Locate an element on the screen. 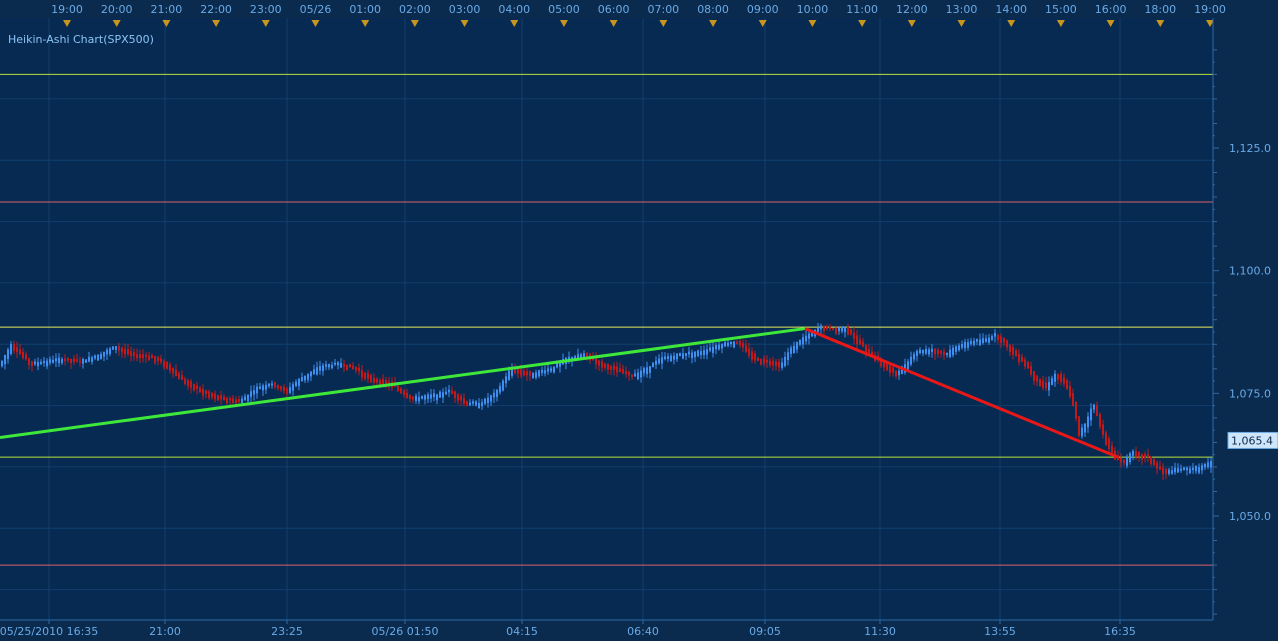  bottom-tick-label: 21:00 is located at coordinates (165, 631).